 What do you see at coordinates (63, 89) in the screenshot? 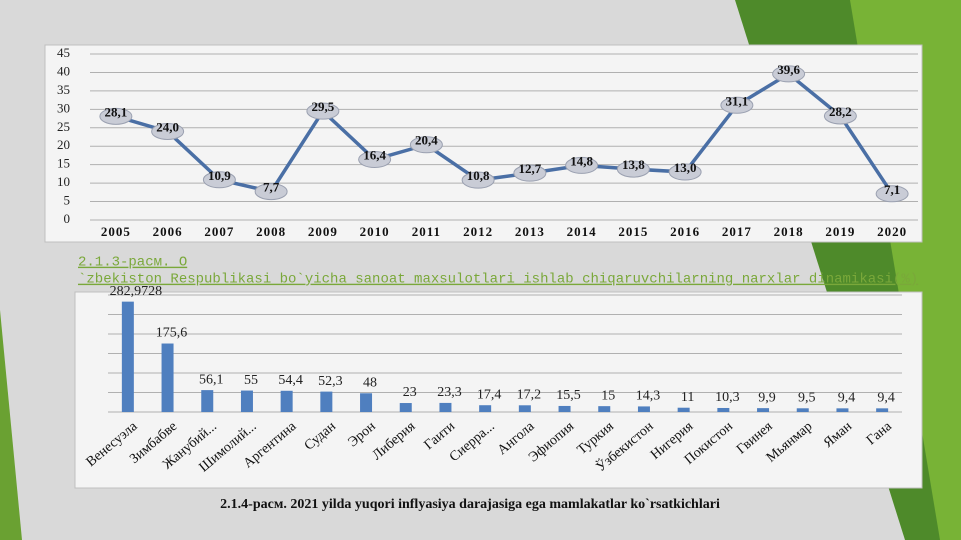
I see `y-tick-label: 35` at bounding box center [63, 89].